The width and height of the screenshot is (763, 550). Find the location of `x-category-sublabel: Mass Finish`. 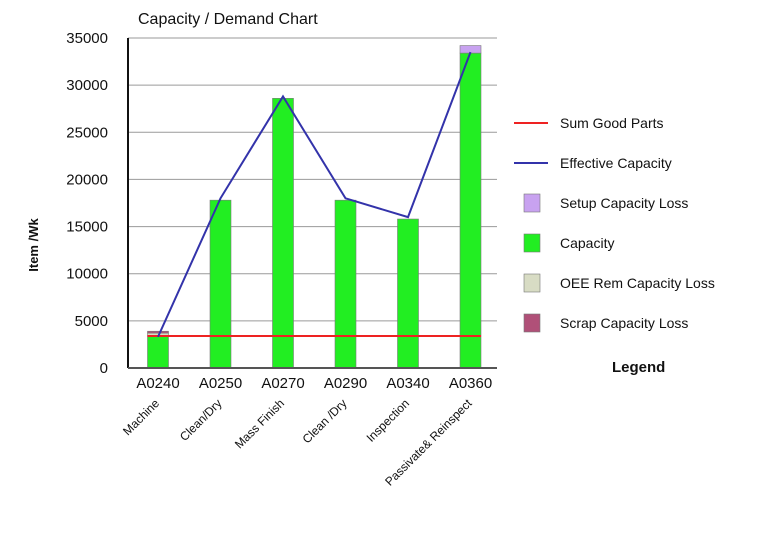

x-category-sublabel: Mass Finish is located at coordinates (259, 423).